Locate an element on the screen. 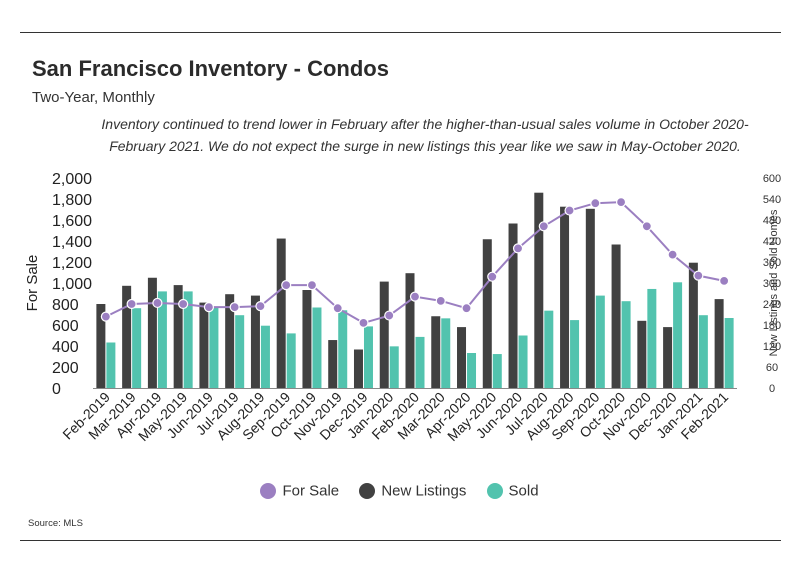  legend: For Sale New Listings Sold is located at coordinates (399, 491).